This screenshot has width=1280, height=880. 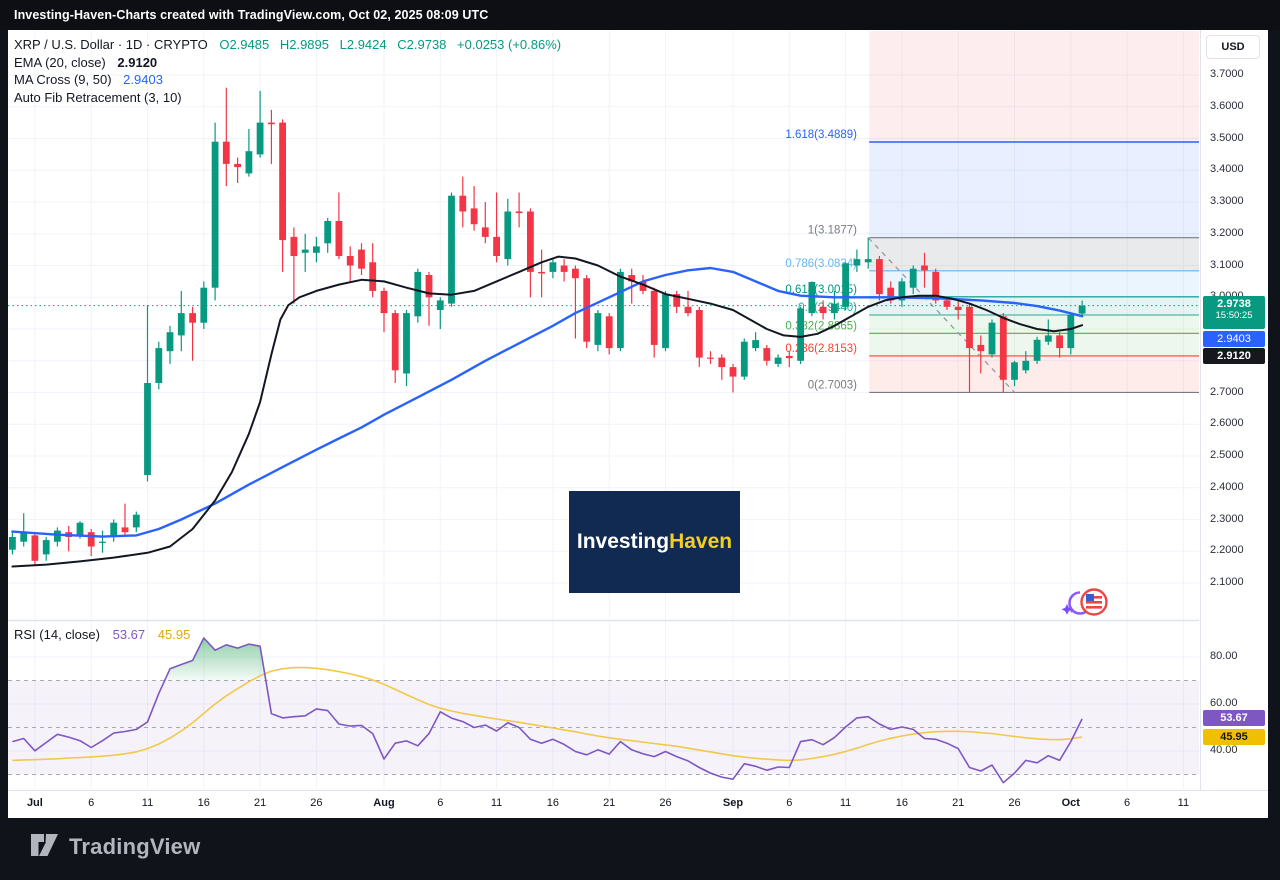 What do you see at coordinates (134, 44) in the screenshot?
I see `interval-label: 1D` at bounding box center [134, 44].